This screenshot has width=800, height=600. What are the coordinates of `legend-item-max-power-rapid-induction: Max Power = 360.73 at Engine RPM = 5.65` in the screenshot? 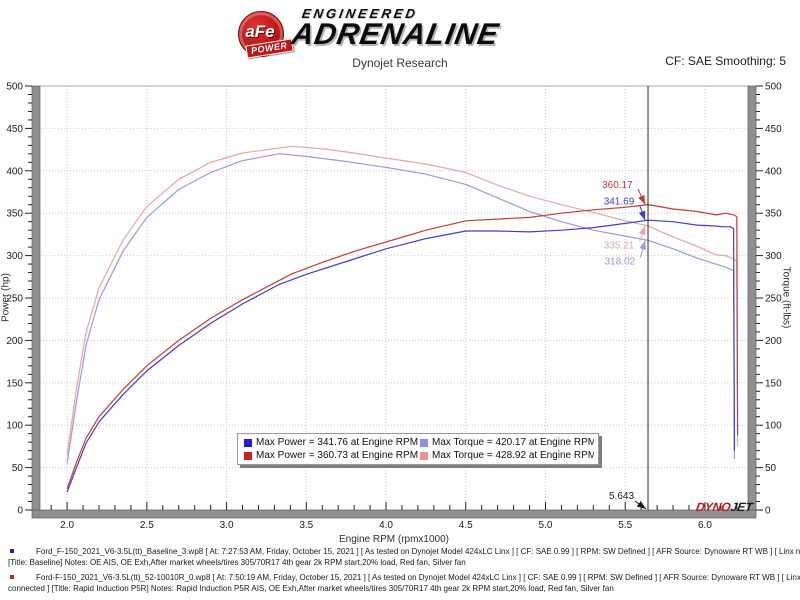 It's located at (330, 455).